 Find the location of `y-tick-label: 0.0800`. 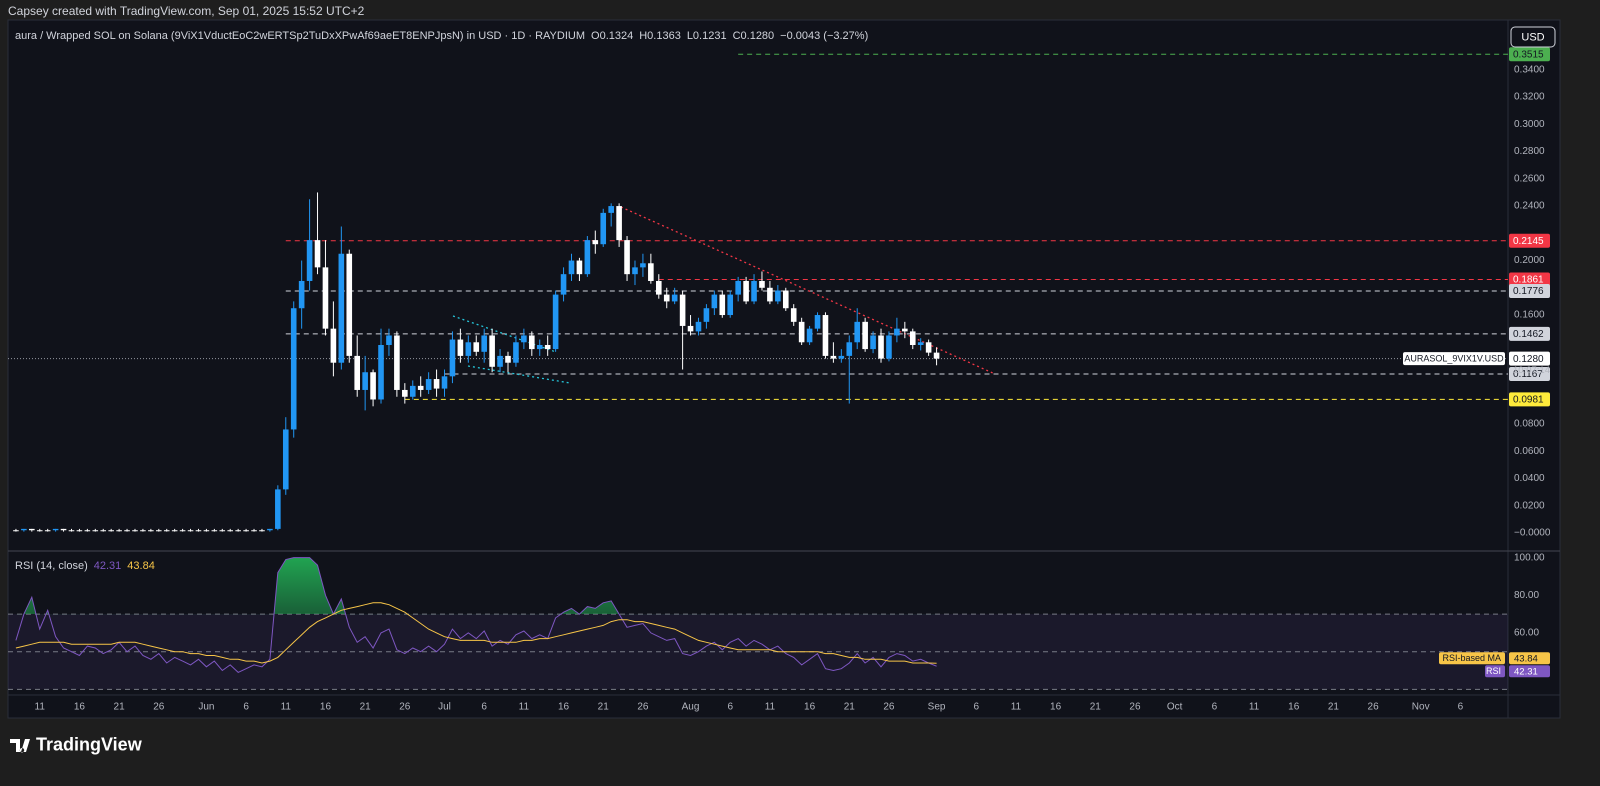

y-tick-label: 0.0800 is located at coordinates (1529, 424).